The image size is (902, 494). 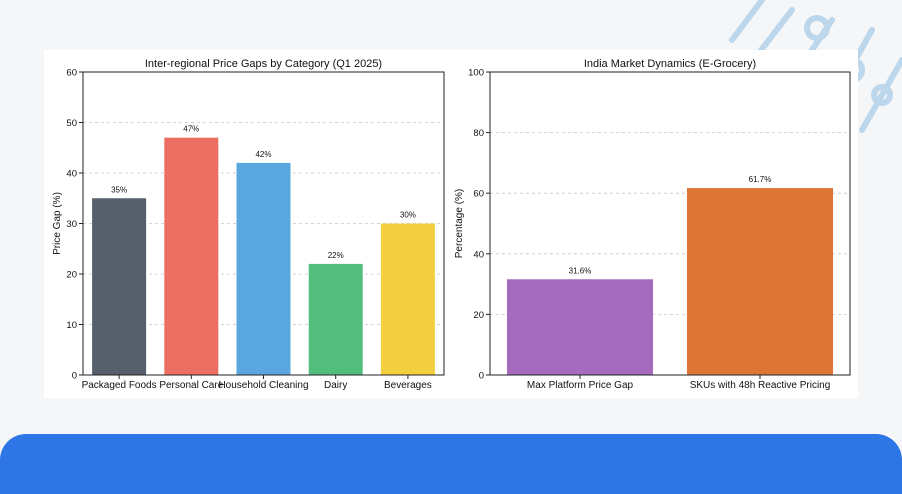 What do you see at coordinates (336, 255) in the screenshot?
I see `data-label: 22%` at bounding box center [336, 255].